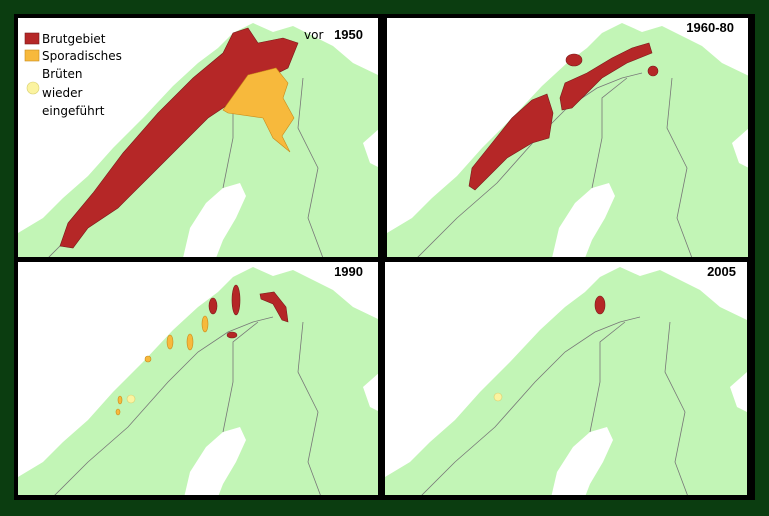  I want to click on legend-label: Brüten, so click(62, 74).